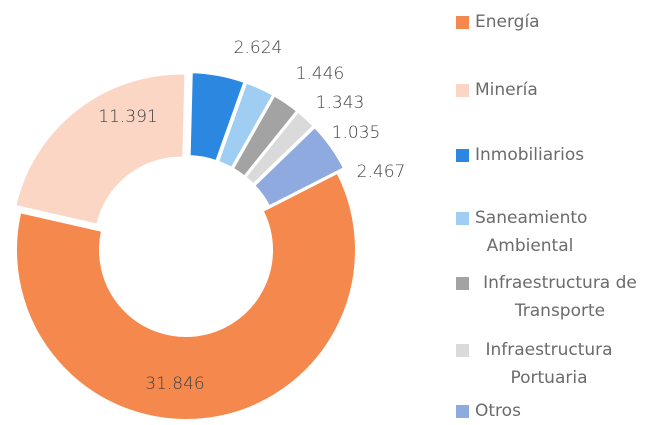 The height and width of the screenshot is (425, 652). I want to click on data-label: 11.391, so click(127, 117).